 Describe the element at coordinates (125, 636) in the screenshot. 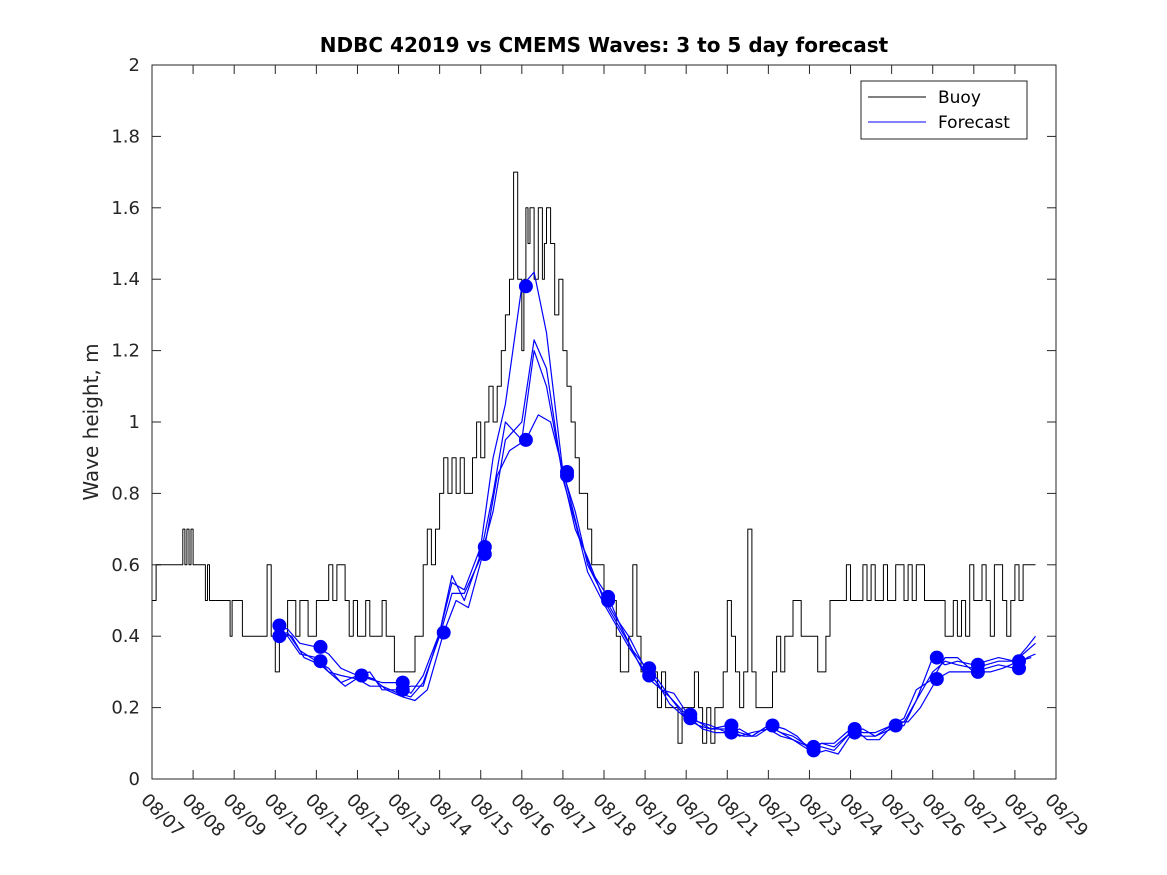

I see `y-tick-label: 0.4` at that location.